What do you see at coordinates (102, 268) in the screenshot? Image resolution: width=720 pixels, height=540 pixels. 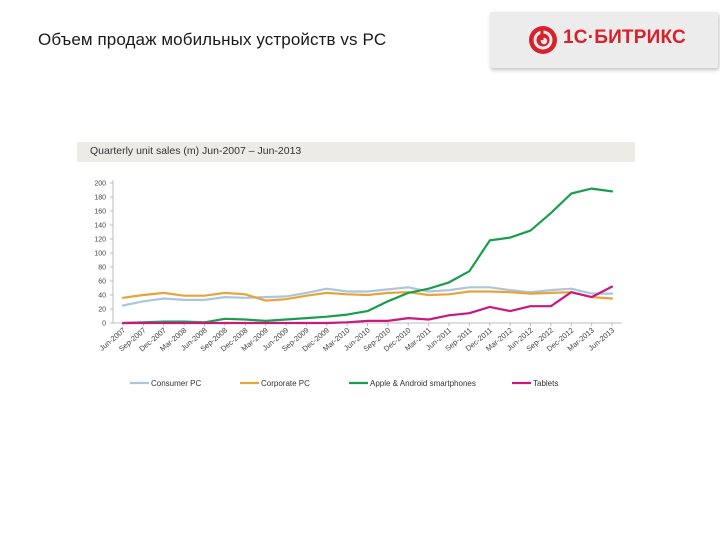 I see `y-tick-label: 80` at bounding box center [102, 268].